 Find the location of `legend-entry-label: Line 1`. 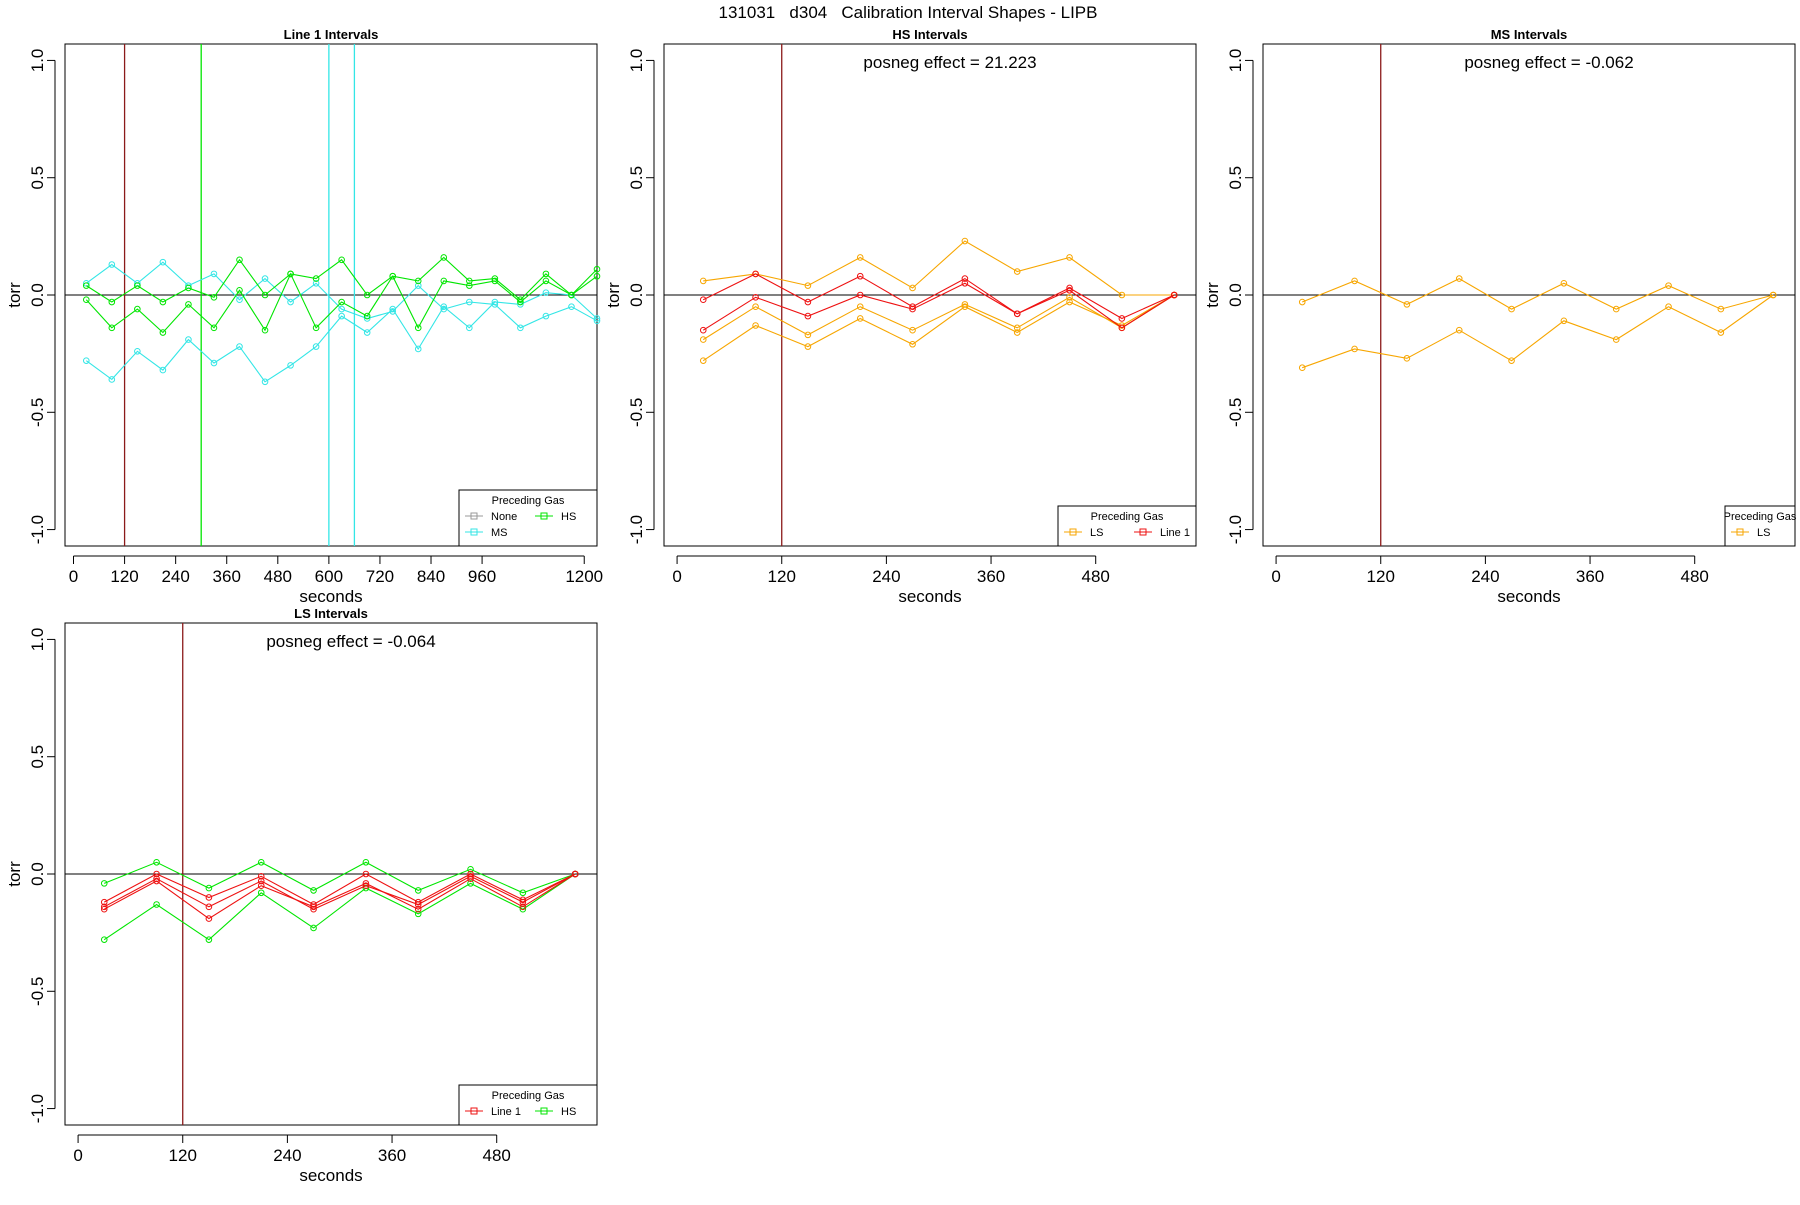

legend-entry-label: Line 1 is located at coordinates (506, 1112).